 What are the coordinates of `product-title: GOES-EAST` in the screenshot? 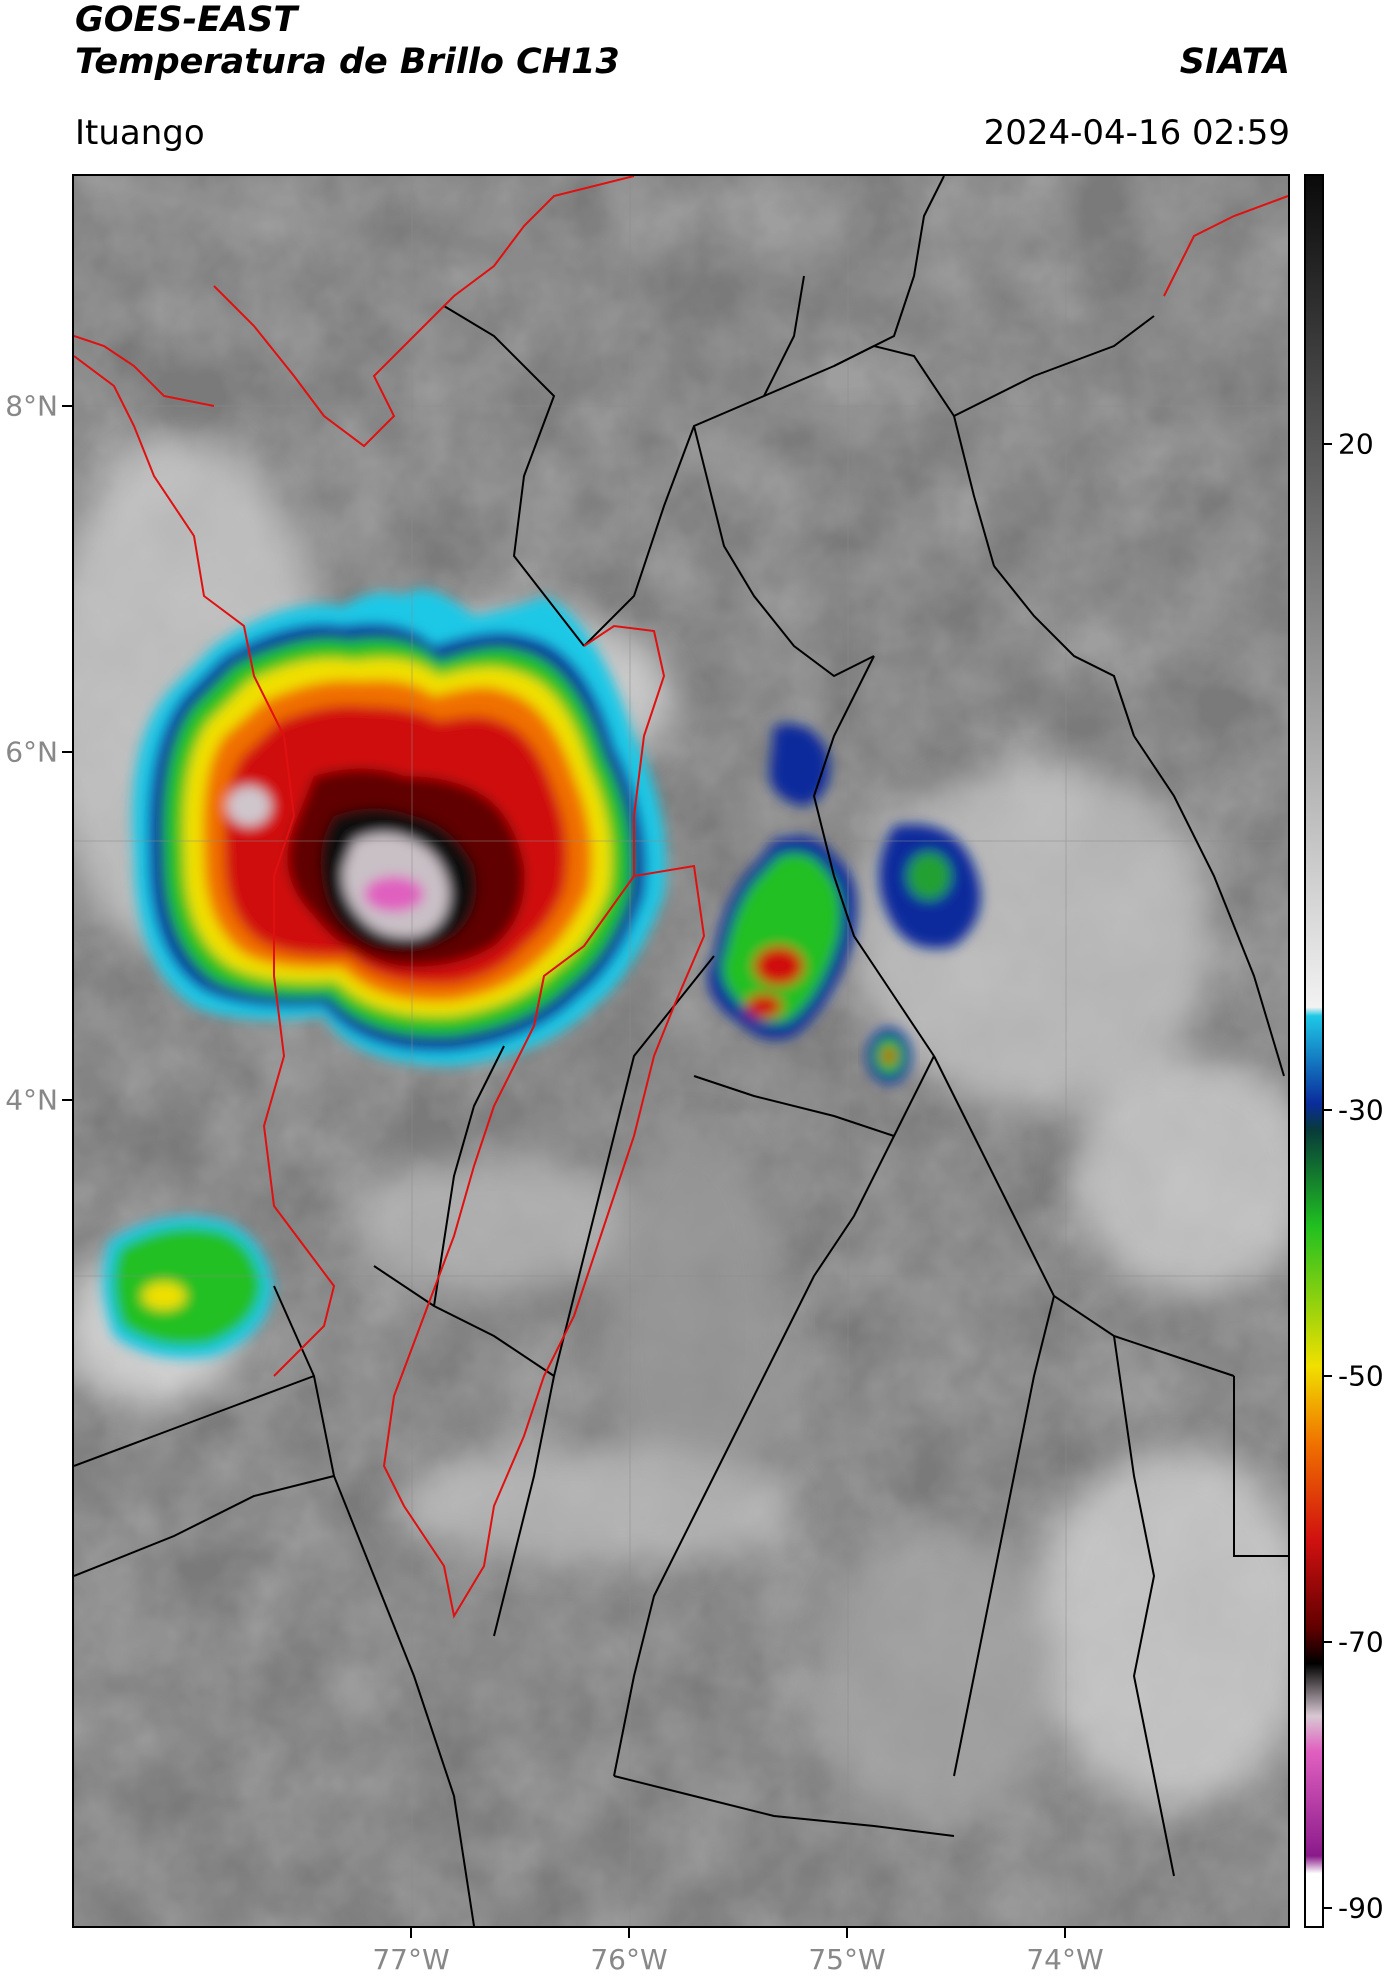 It's located at (186, 20).